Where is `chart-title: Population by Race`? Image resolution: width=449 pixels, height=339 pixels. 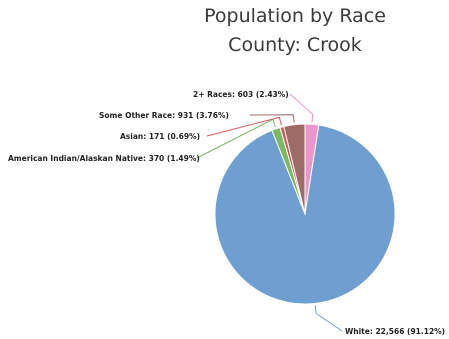 chart-title: Population by Race is located at coordinates (295, 16).